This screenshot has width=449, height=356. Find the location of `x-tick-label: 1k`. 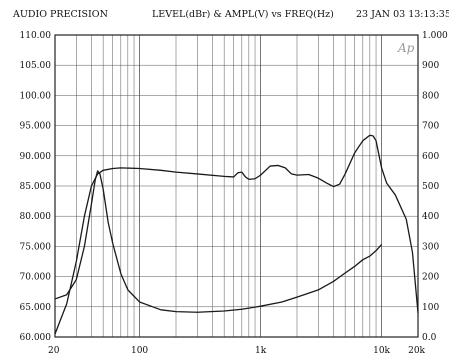

x-tick-label: 1k is located at coordinates (261, 351).